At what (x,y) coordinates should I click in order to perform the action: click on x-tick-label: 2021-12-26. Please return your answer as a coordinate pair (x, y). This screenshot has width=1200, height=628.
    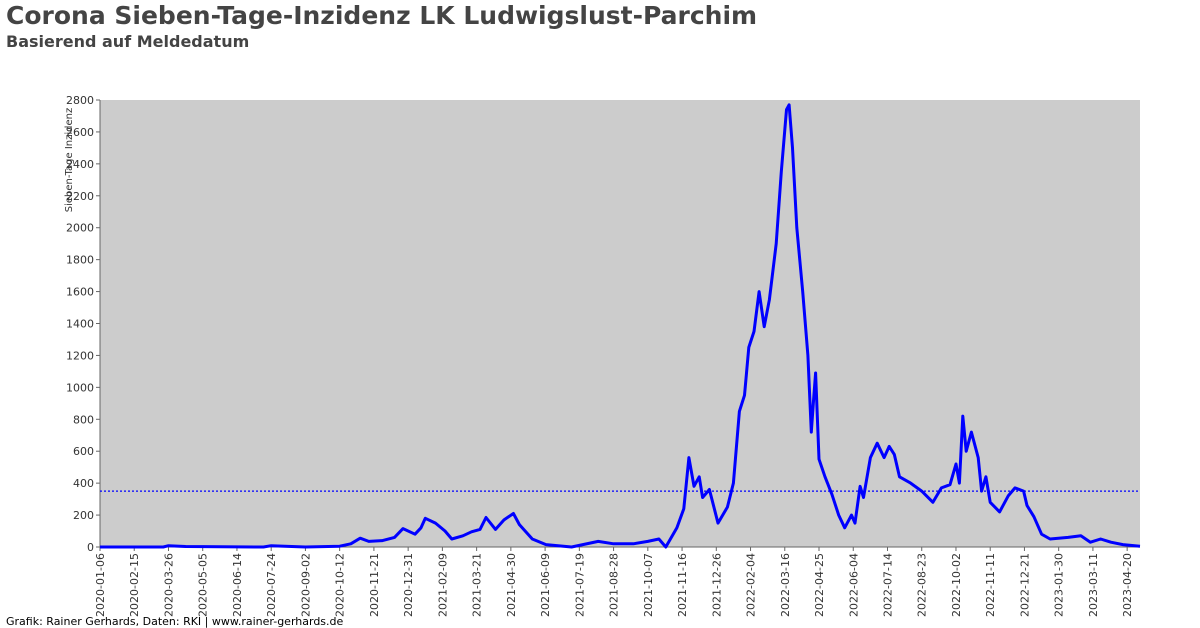
    Looking at the image, I should click on (716, 585).